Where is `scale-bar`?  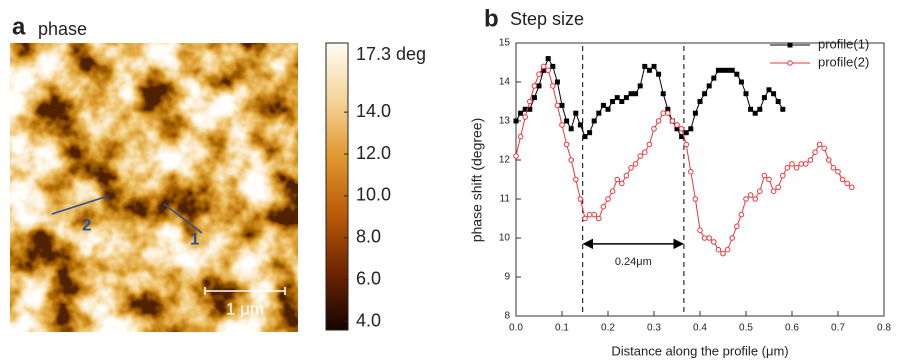
scale-bar is located at coordinates (245, 291).